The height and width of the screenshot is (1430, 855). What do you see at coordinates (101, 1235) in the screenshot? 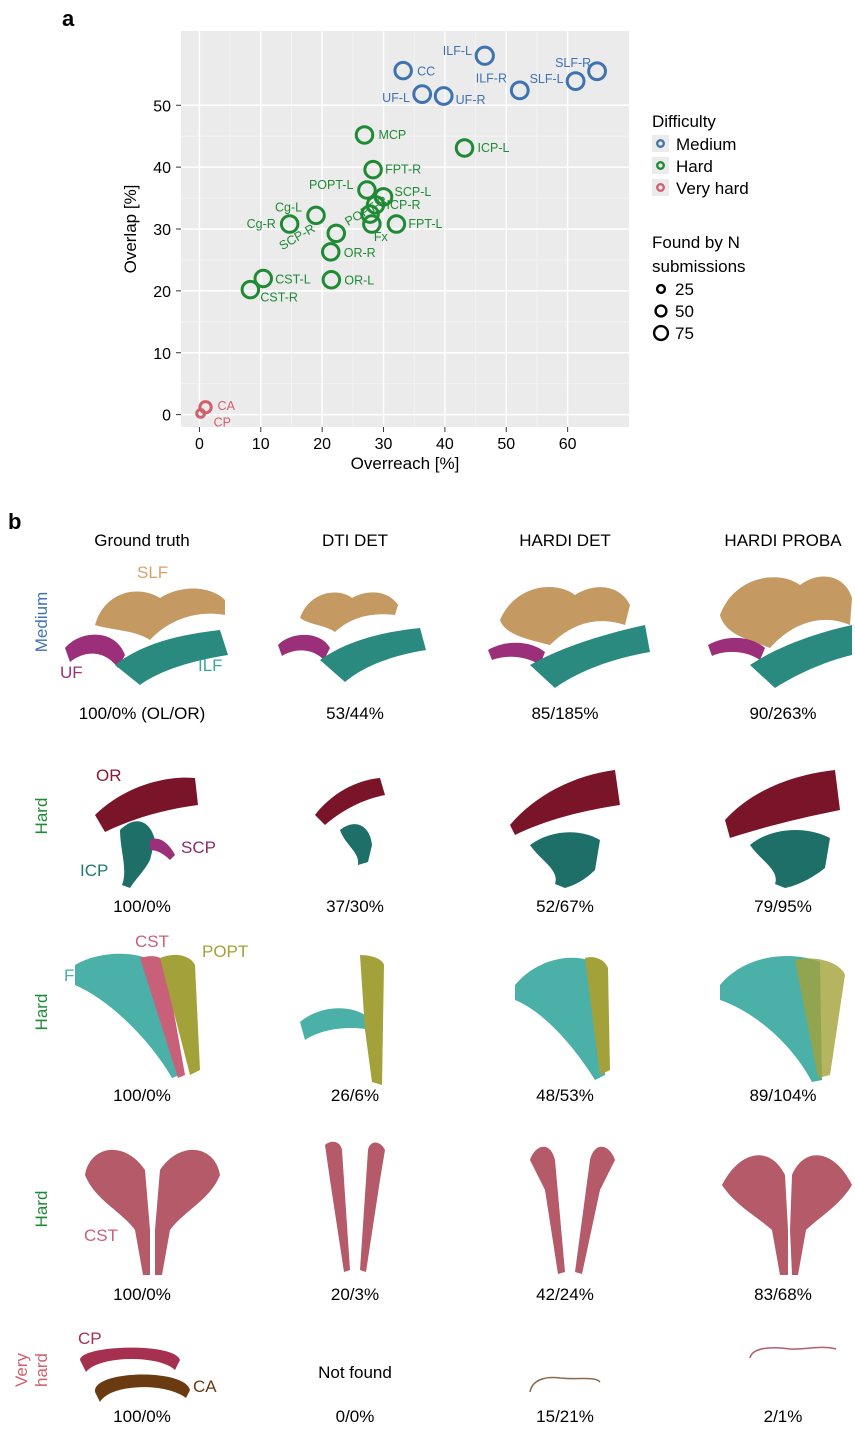
I see `tract-label-cst: CST` at bounding box center [101, 1235].